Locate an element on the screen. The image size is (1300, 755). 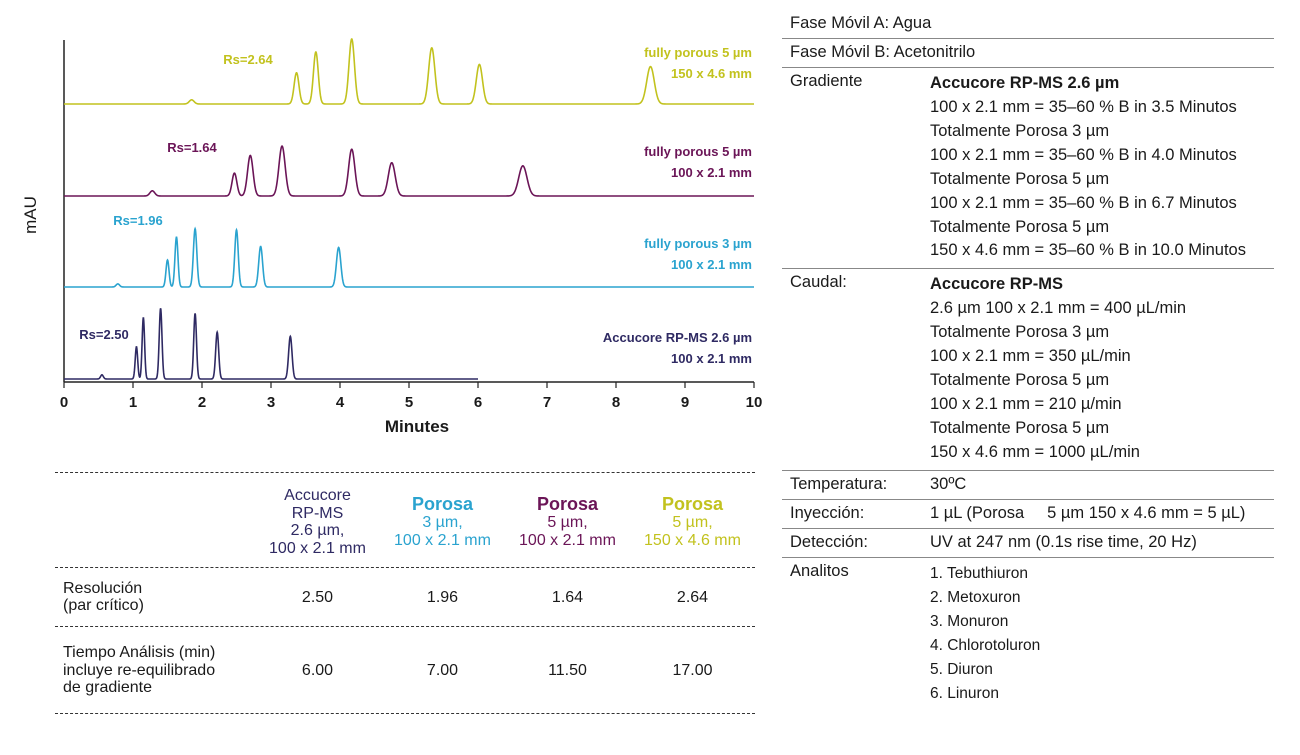
x-tick-label: 7 is located at coordinates (547, 402).